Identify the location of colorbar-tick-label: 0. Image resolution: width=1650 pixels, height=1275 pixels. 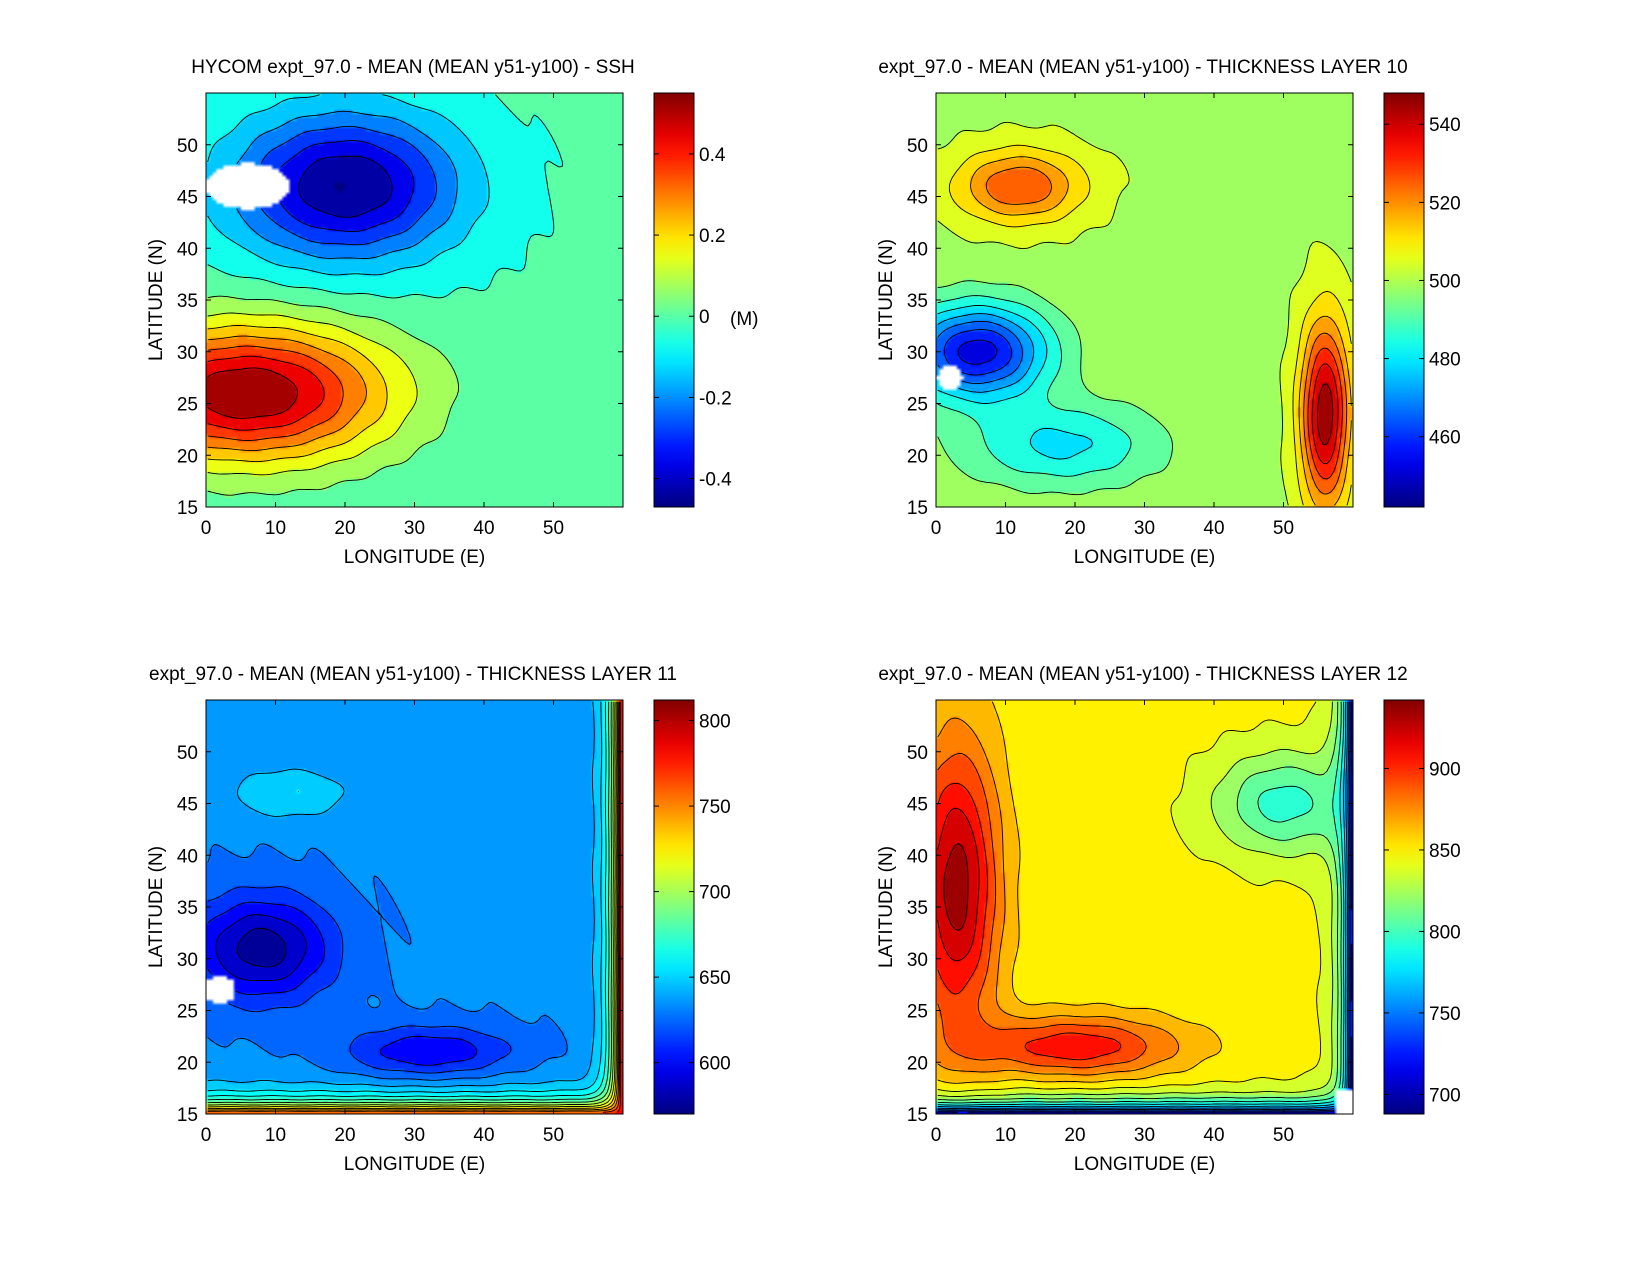
(704, 317).